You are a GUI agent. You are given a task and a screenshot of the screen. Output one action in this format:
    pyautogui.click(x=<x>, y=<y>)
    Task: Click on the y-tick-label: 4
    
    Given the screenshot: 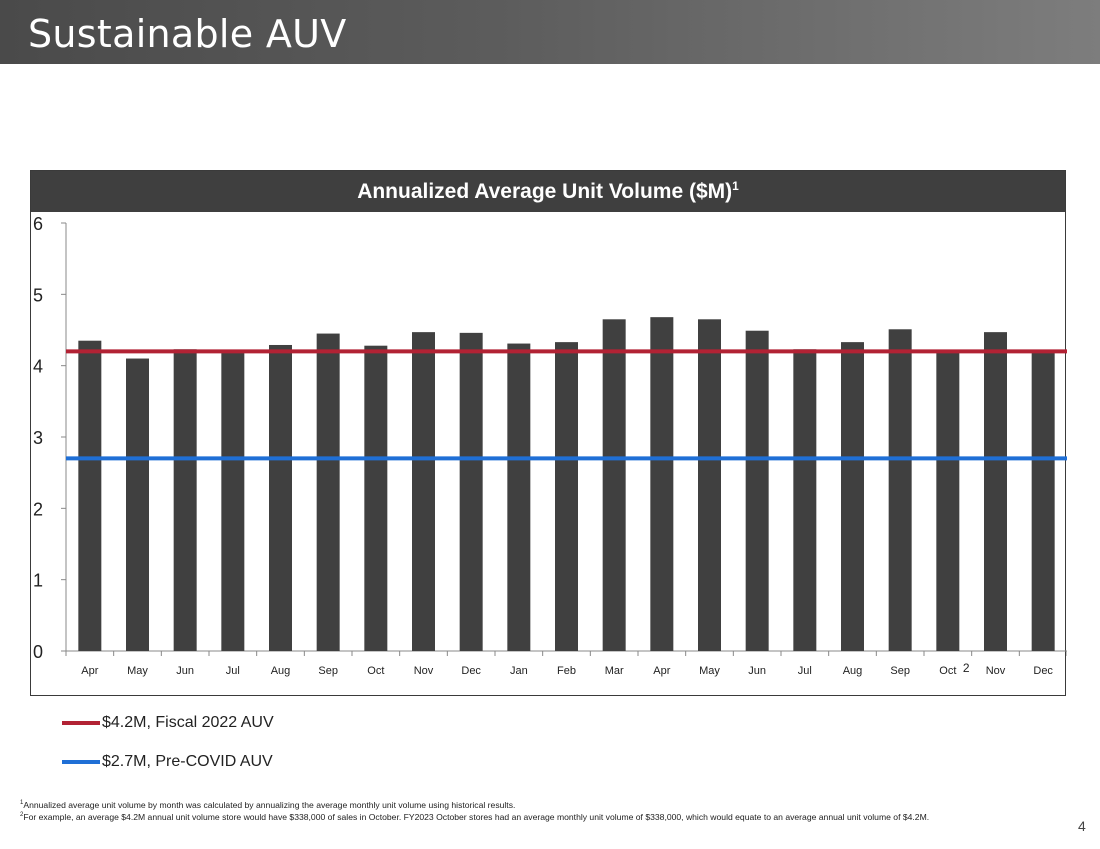 What is the action you would take?
    pyautogui.click(x=38, y=367)
    